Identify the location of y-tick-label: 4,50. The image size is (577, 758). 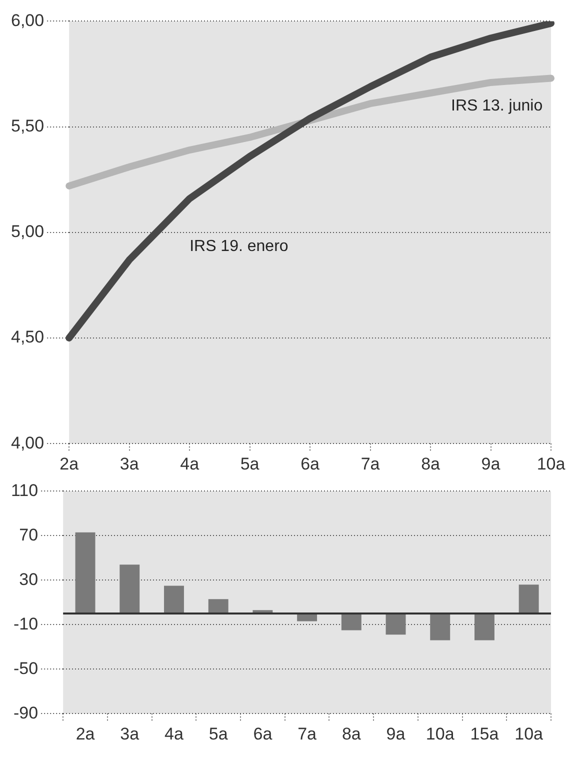
(27, 337).